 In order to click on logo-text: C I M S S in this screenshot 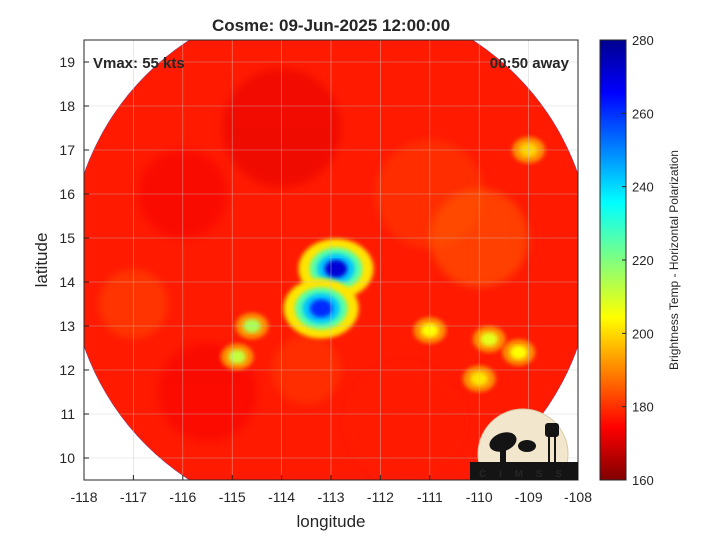, I will do `click(523, 474)`.